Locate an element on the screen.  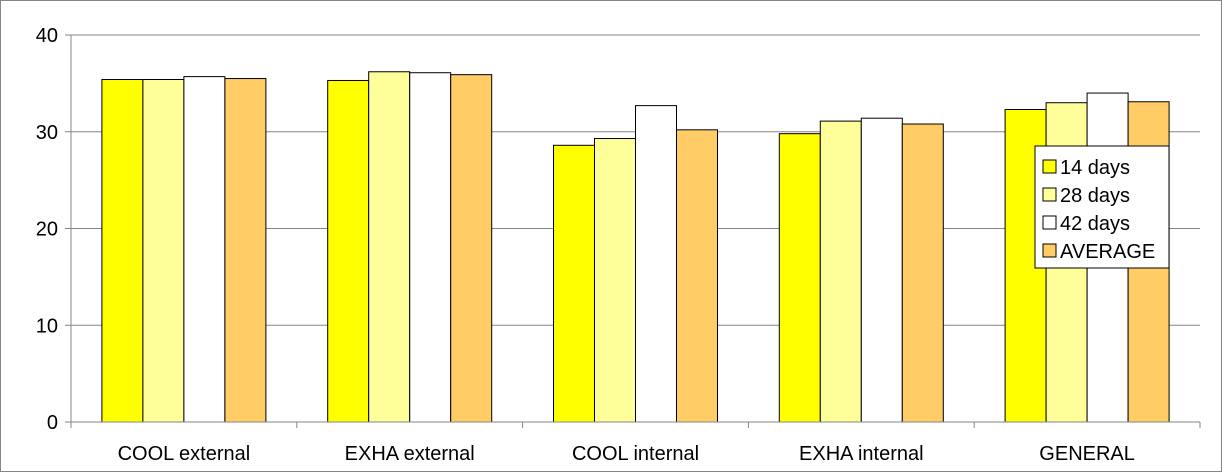
legend-swatch-14-days is located at coordinates (1049, 166).